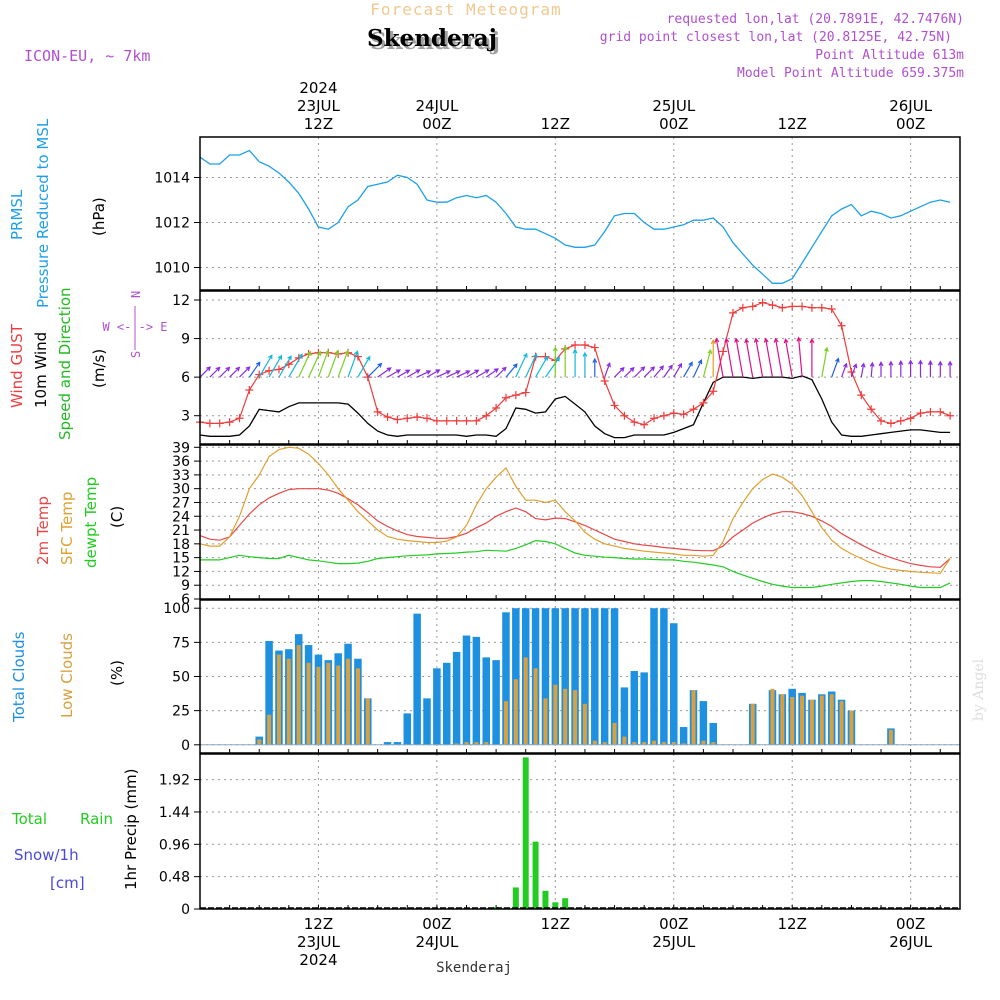  I want to click on y-tick-label: 36, so click(181, 462).